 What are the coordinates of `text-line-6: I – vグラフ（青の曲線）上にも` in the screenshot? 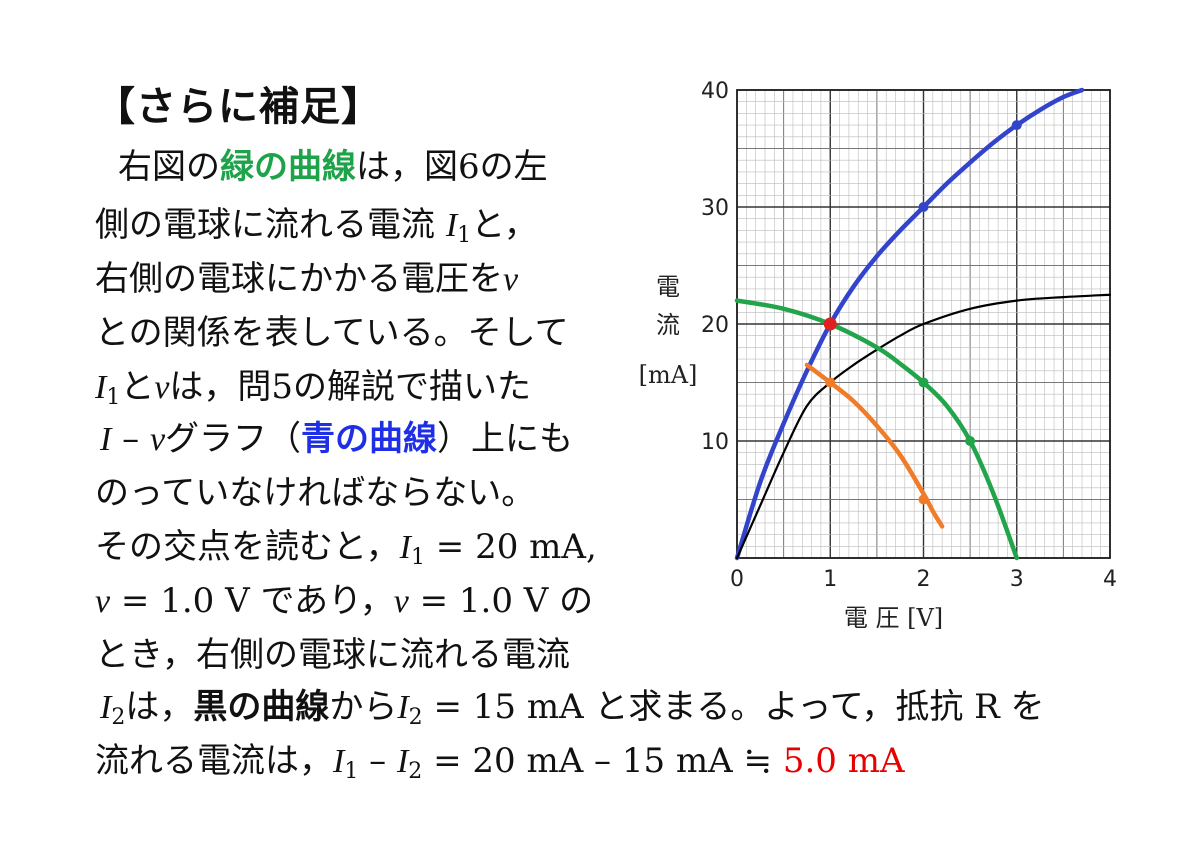 It's located at (337, 439).